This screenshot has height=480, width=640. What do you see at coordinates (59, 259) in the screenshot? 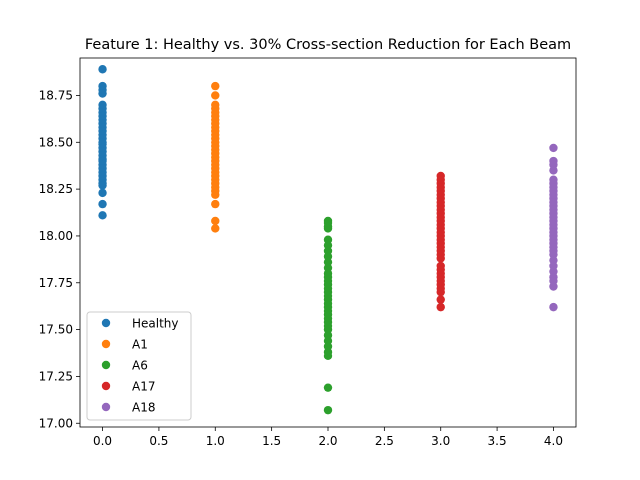
I see `y-axis: 17.00 17.25 17.50 17.75 18.00 18.25 18.50 18.75` at bounding box center [59, 259].